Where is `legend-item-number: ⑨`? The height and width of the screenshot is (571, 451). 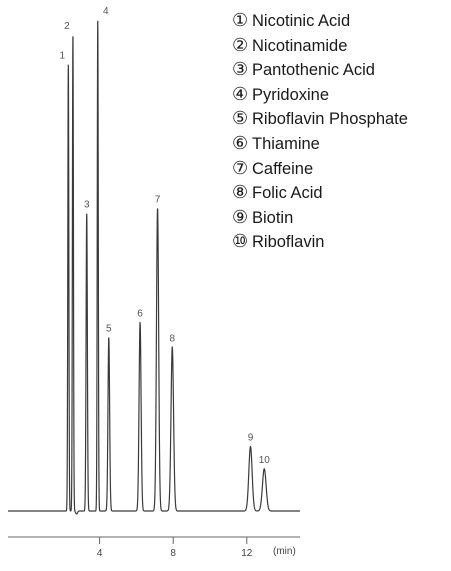
legend-item-number: ⑨ is located at coordinates (240, 216).